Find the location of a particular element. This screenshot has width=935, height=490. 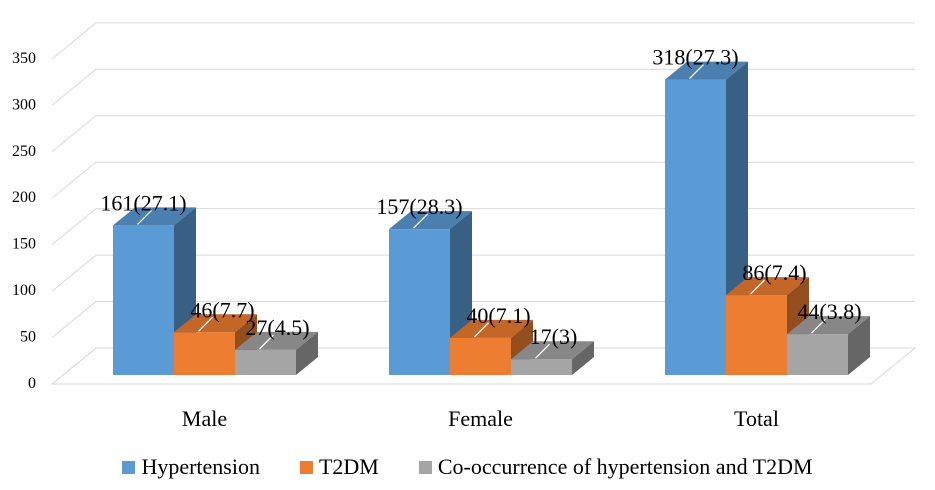

legend-label-co-occurrence: Co-occurrence of hypertension and T2DM is located at coordinates (625, 466).